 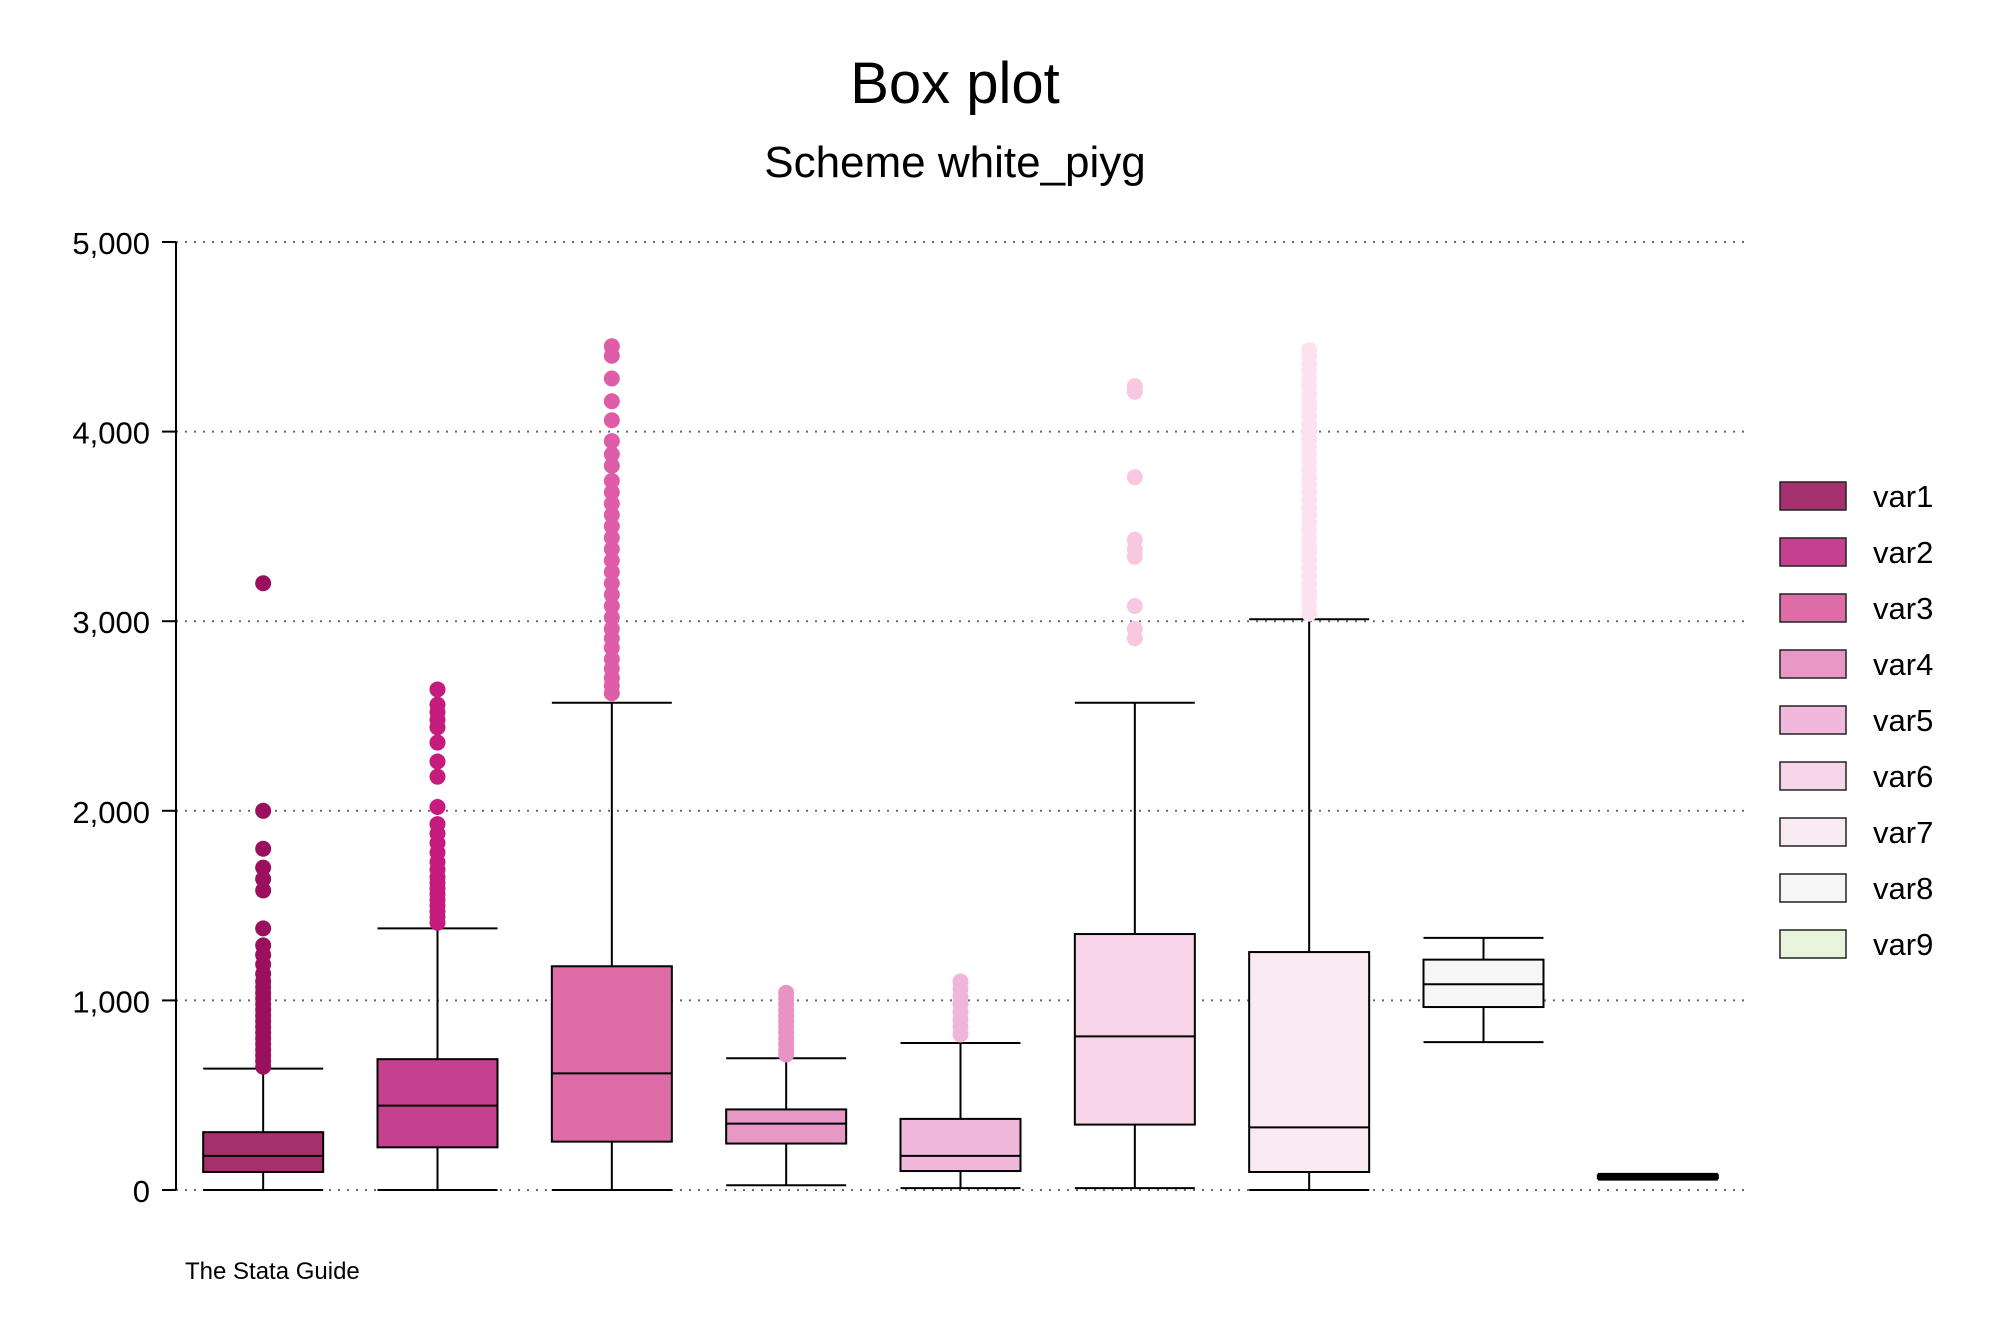 What do you see at coordinates (960, 1145) in the screenshot?
I see `iqr-box-var5` at bounding box center [960, 1145].